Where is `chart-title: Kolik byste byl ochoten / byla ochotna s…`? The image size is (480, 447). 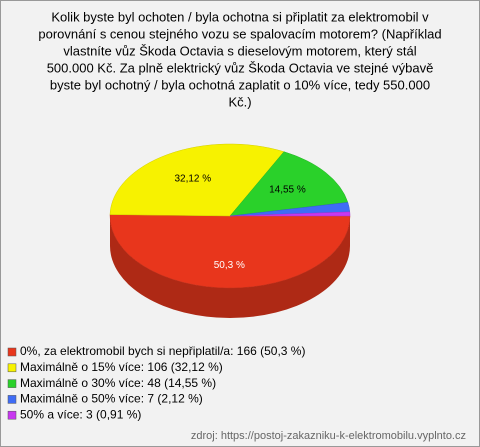 chart-title: Kolik byste byl ochoten / byla ochotna s… is located at coordinates (240, 16).